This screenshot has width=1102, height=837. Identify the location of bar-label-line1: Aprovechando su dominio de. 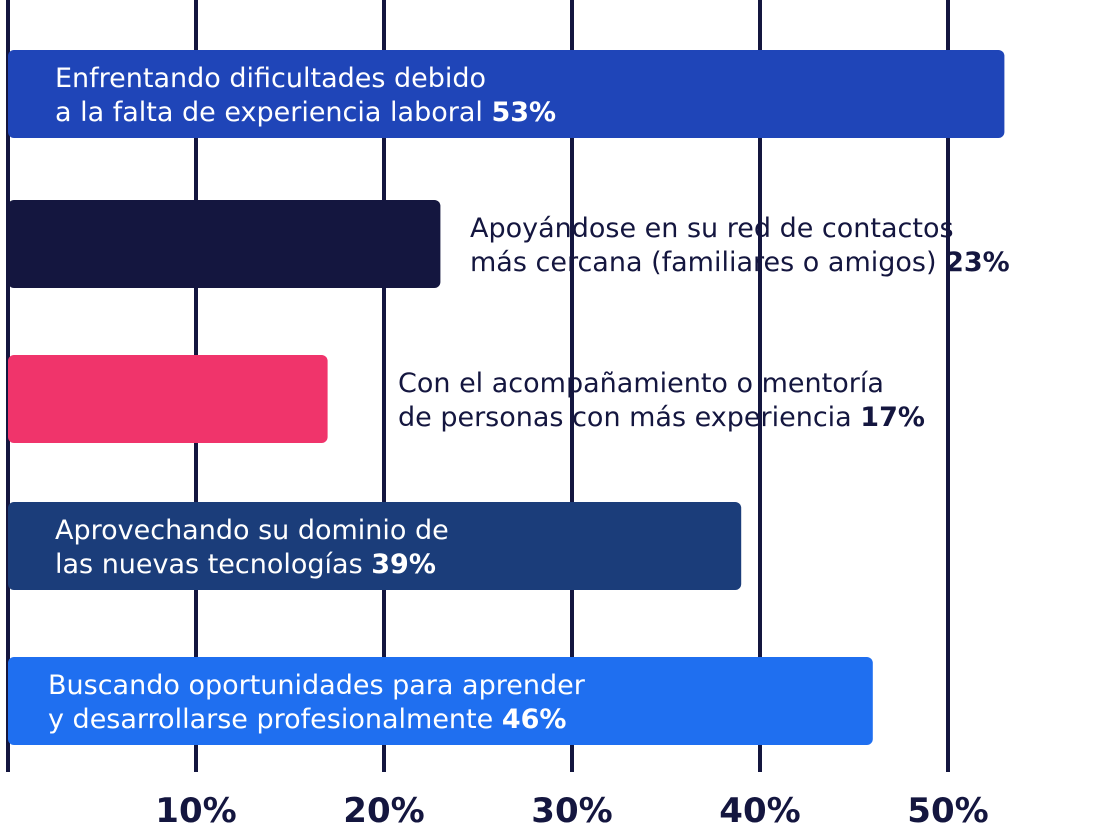
(252, 530).